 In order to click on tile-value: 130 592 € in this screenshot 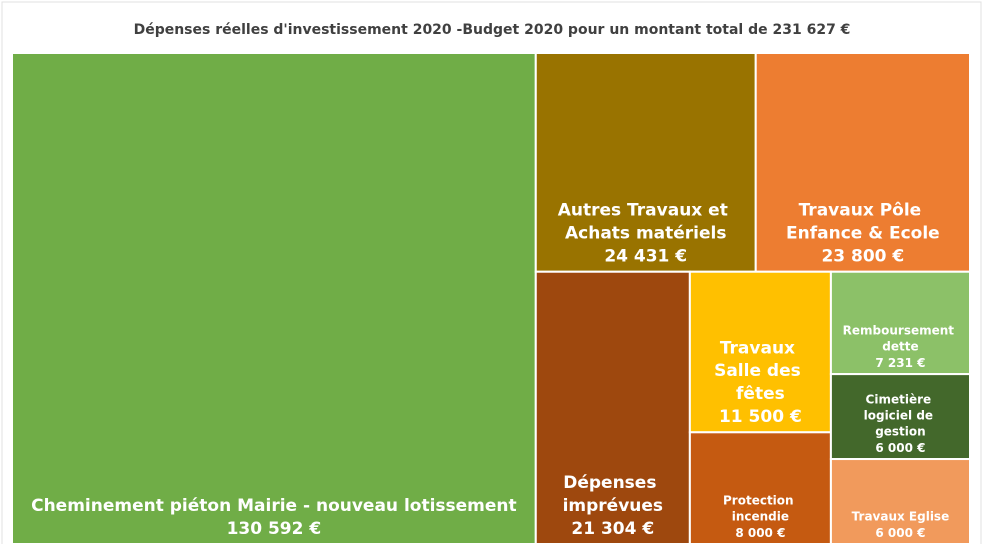, I will do `click(274, 529)`.